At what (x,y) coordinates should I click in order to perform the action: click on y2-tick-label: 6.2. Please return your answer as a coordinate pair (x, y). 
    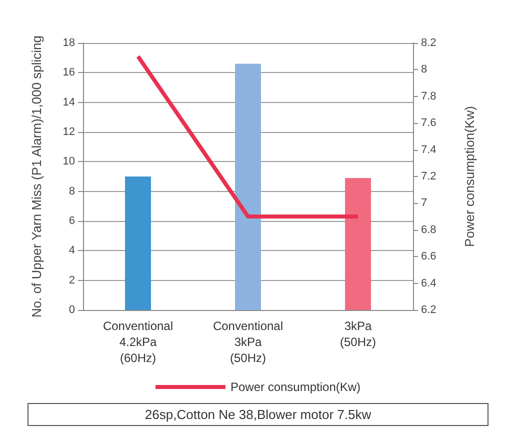
    Looking at the image, I should click on (428, 310).